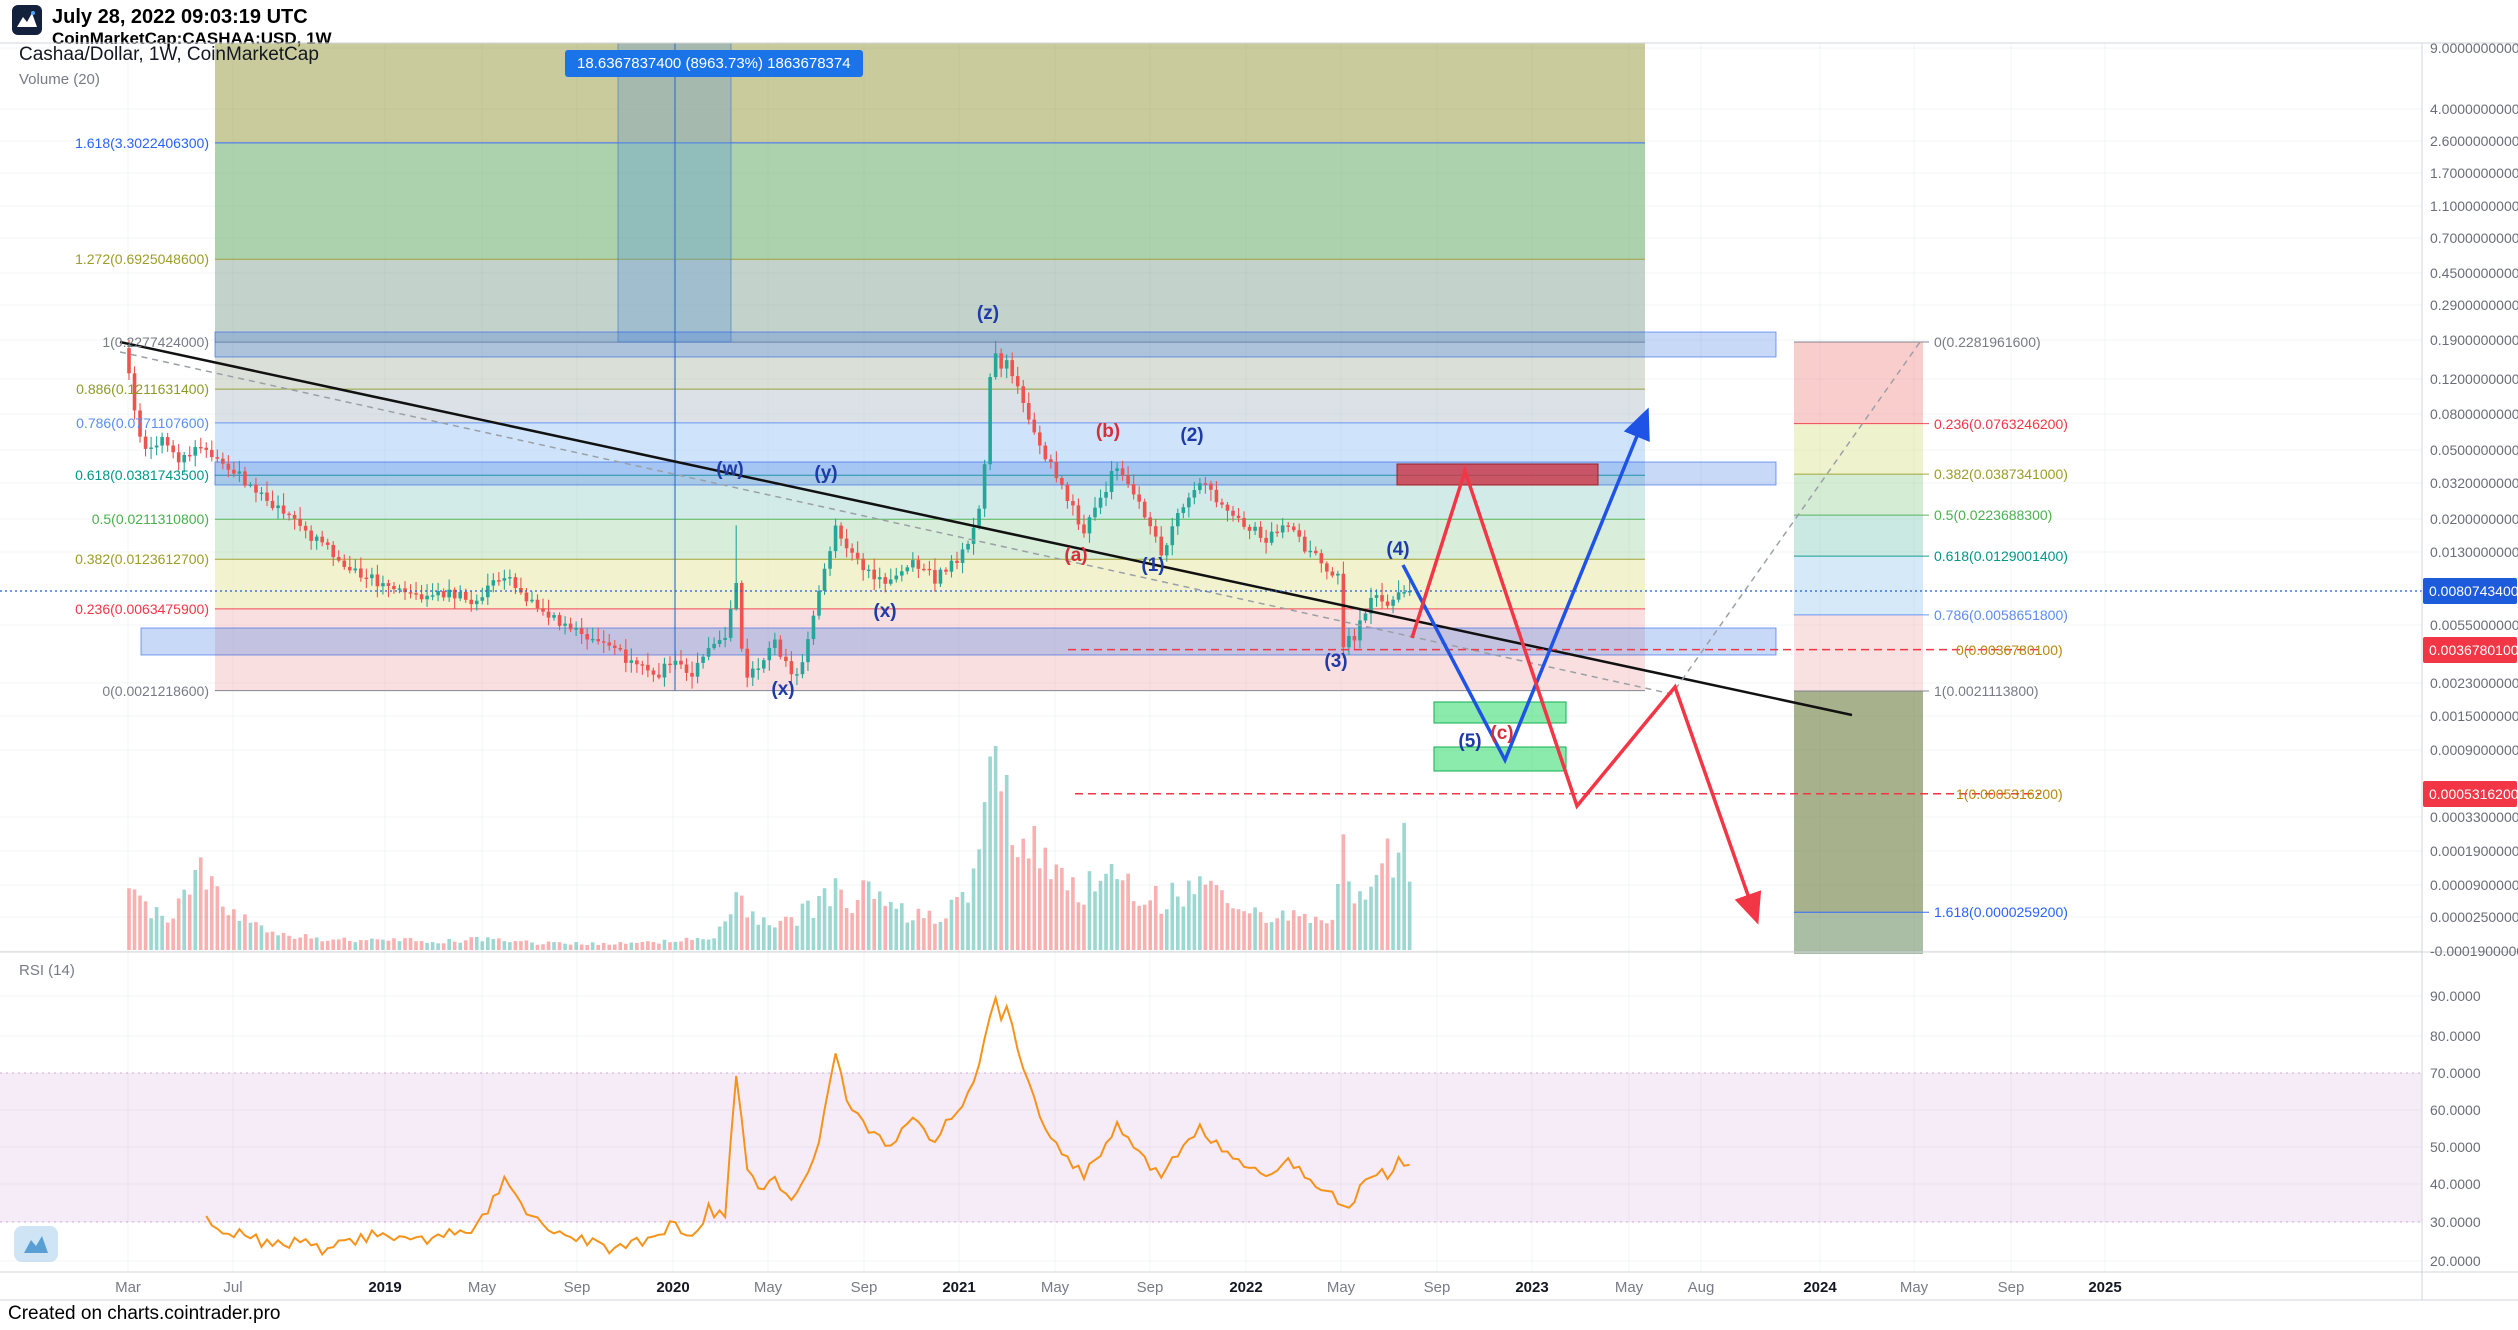 Image resolution: width=2518 pixels, height=1330 pixels. What do you see at coordinates (169, 54) in the screenshot?
I see `chart-legend-title: Cashaa/Dollar, 1W, CoinMarketCap` at bounding box center [169, 54].